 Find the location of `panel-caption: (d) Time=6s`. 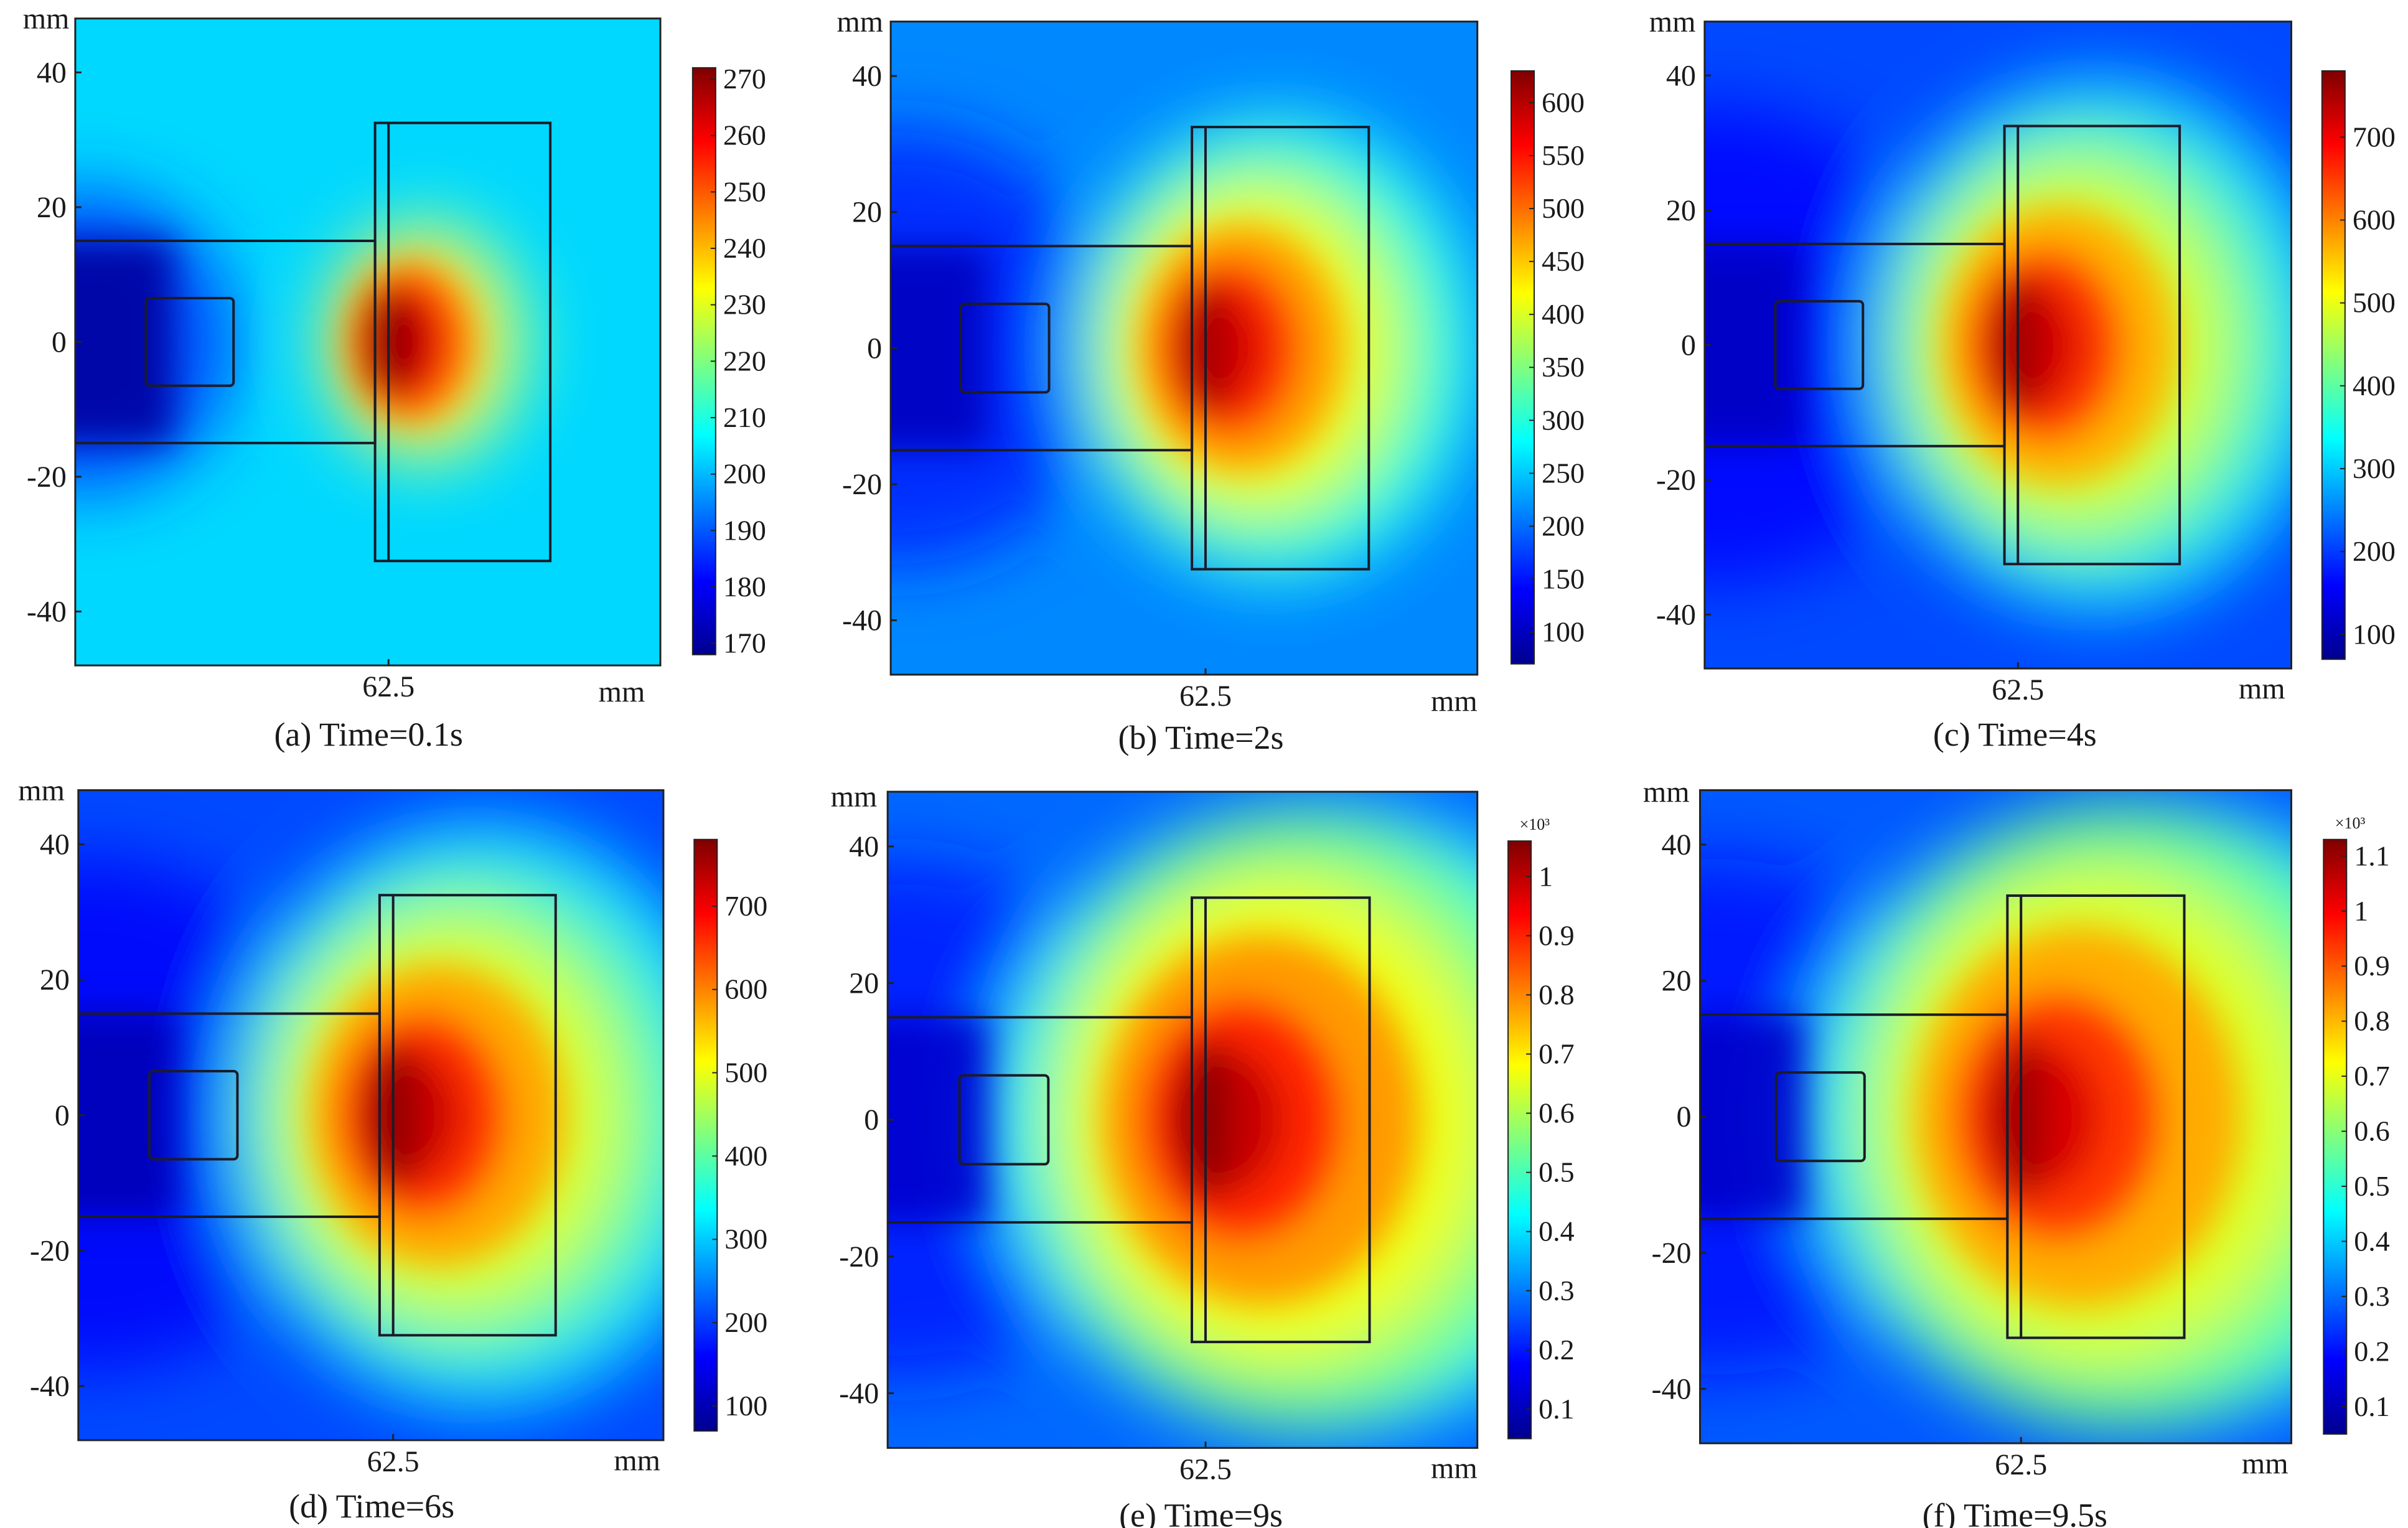

panel-caption: (d) Time=6s is located at coordinates (372, 1507).